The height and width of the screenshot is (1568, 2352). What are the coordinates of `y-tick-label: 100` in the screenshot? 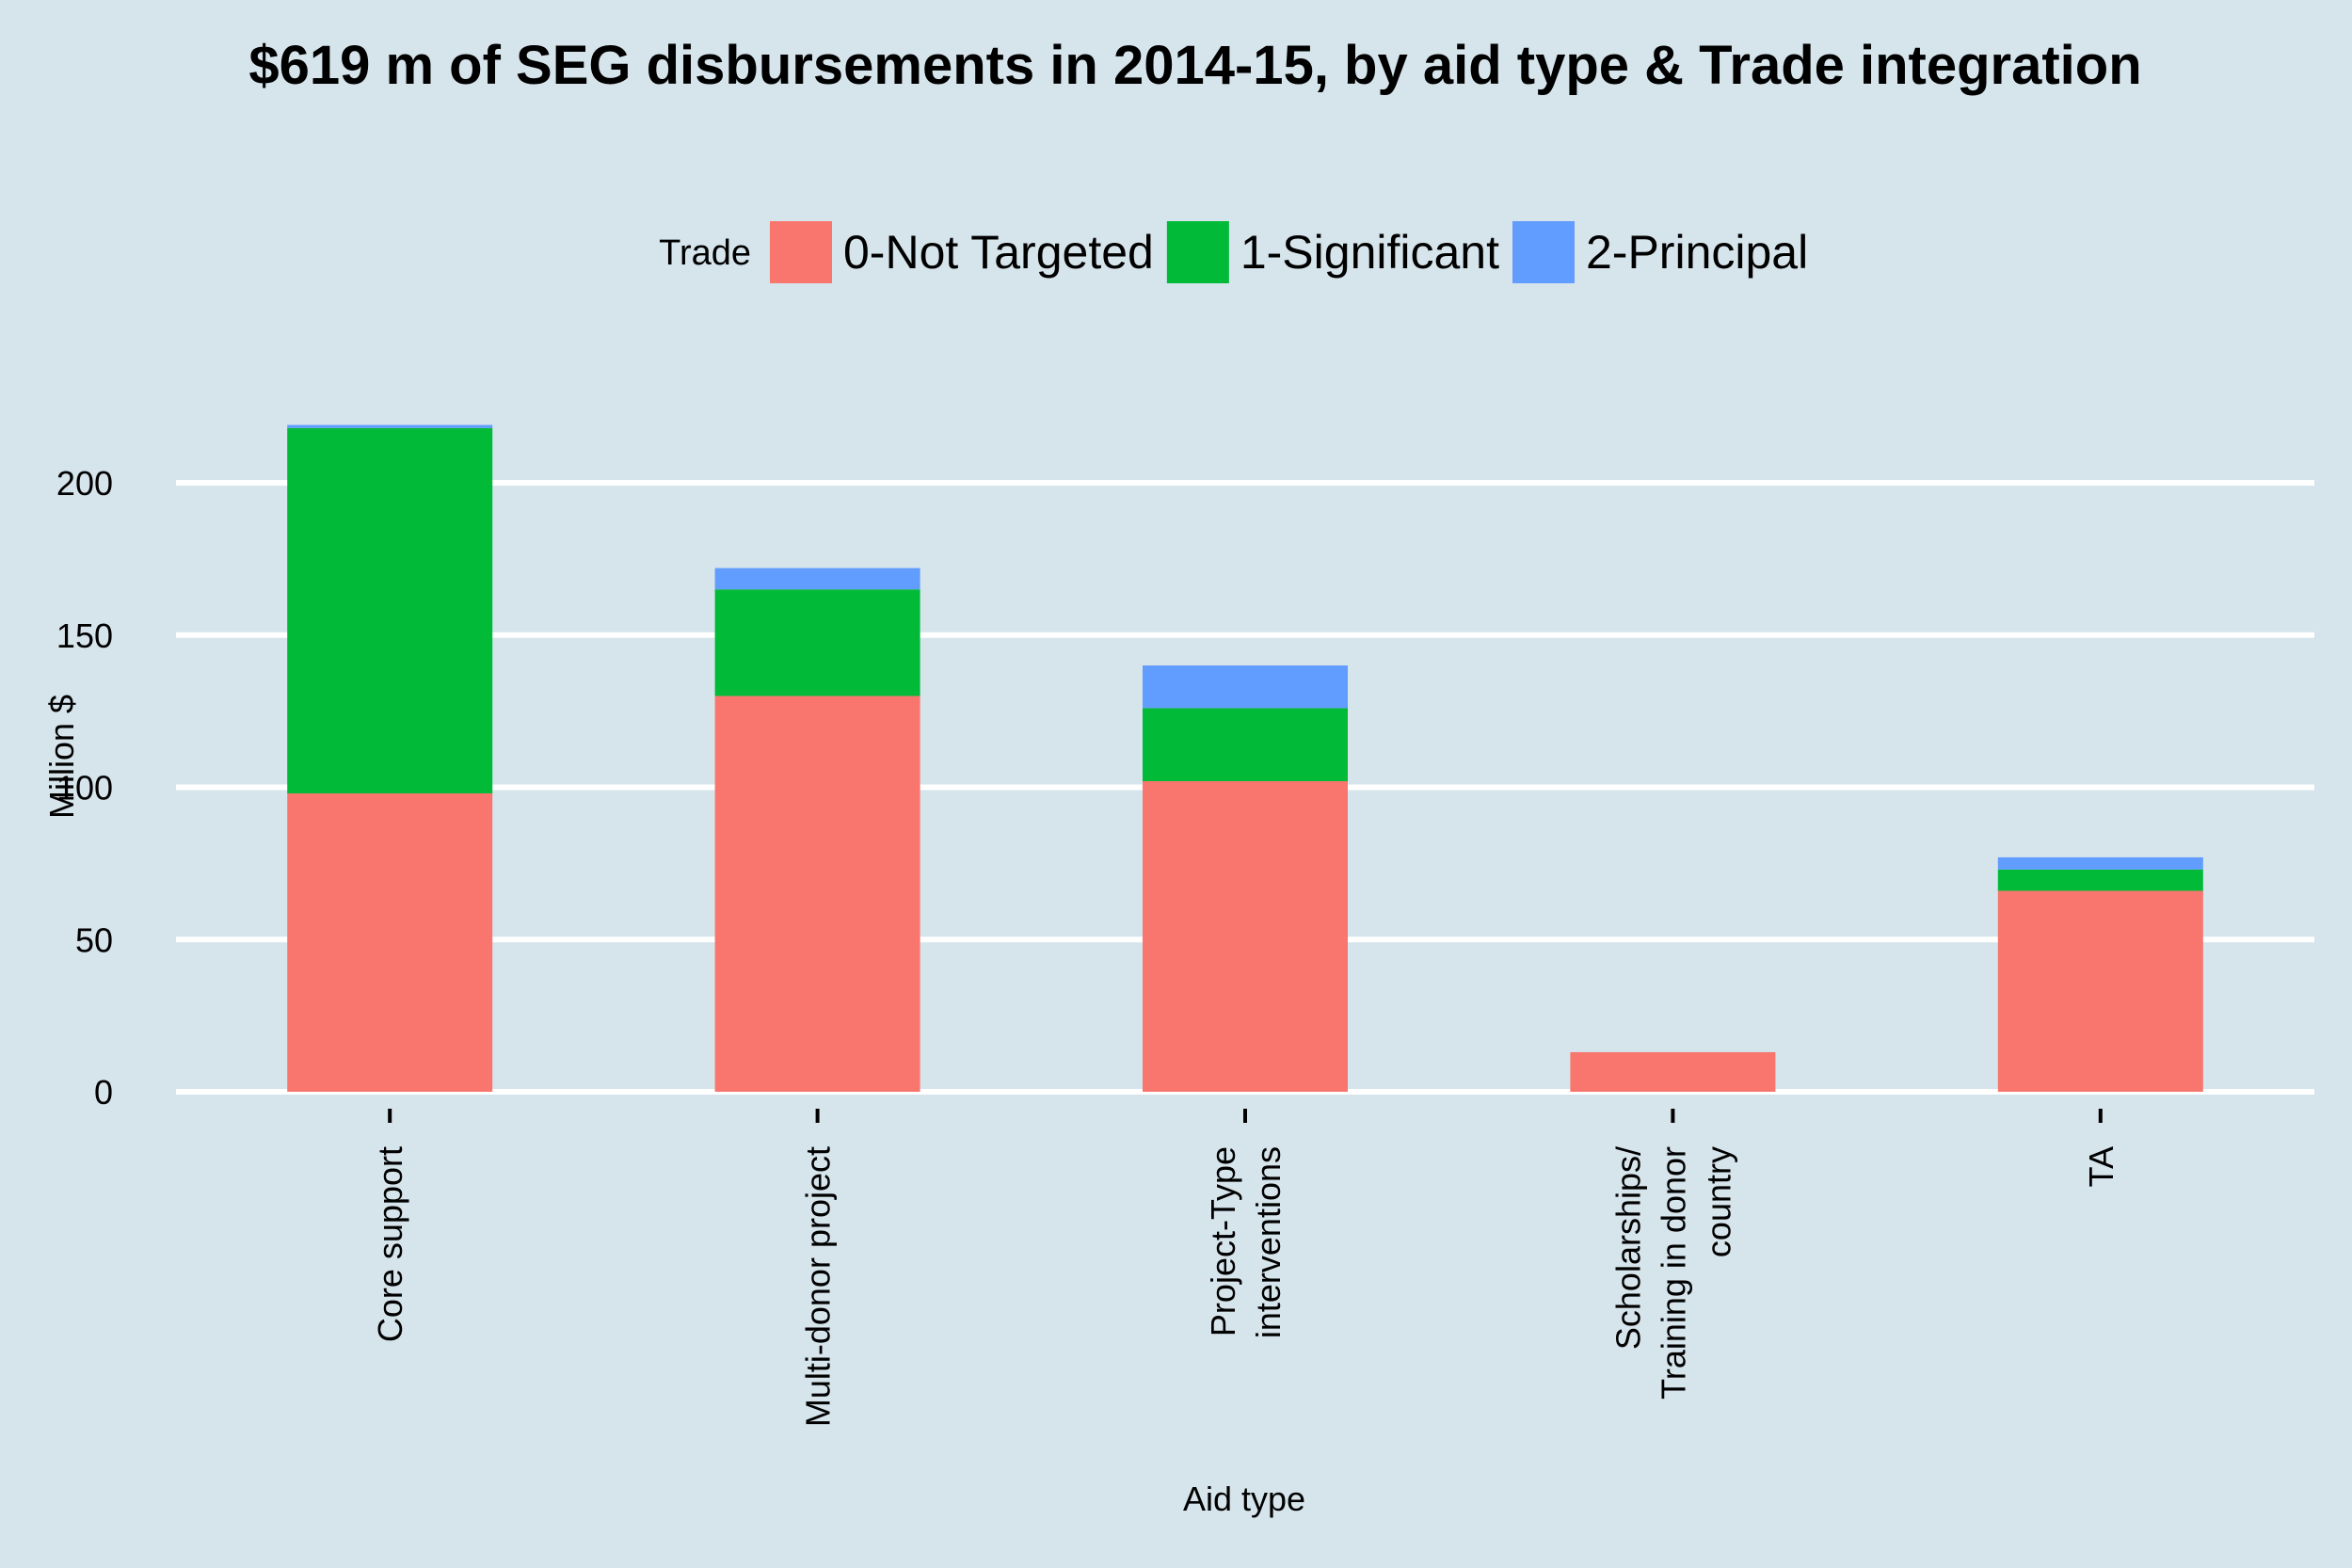 It's located at (84, 788).